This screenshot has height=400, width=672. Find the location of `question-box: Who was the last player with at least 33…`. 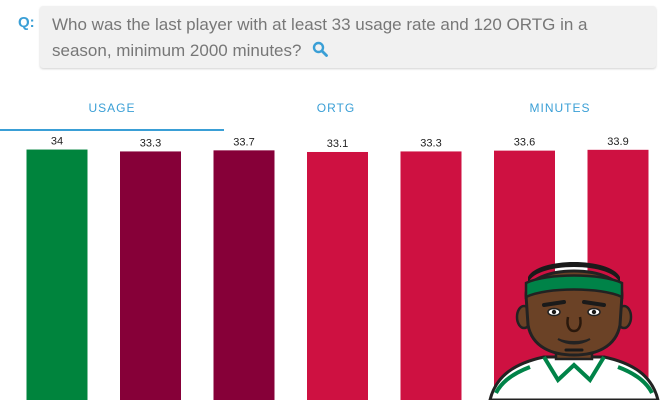

question-box: Who was the last player with at least 33… is located at coordinates (348, 37).